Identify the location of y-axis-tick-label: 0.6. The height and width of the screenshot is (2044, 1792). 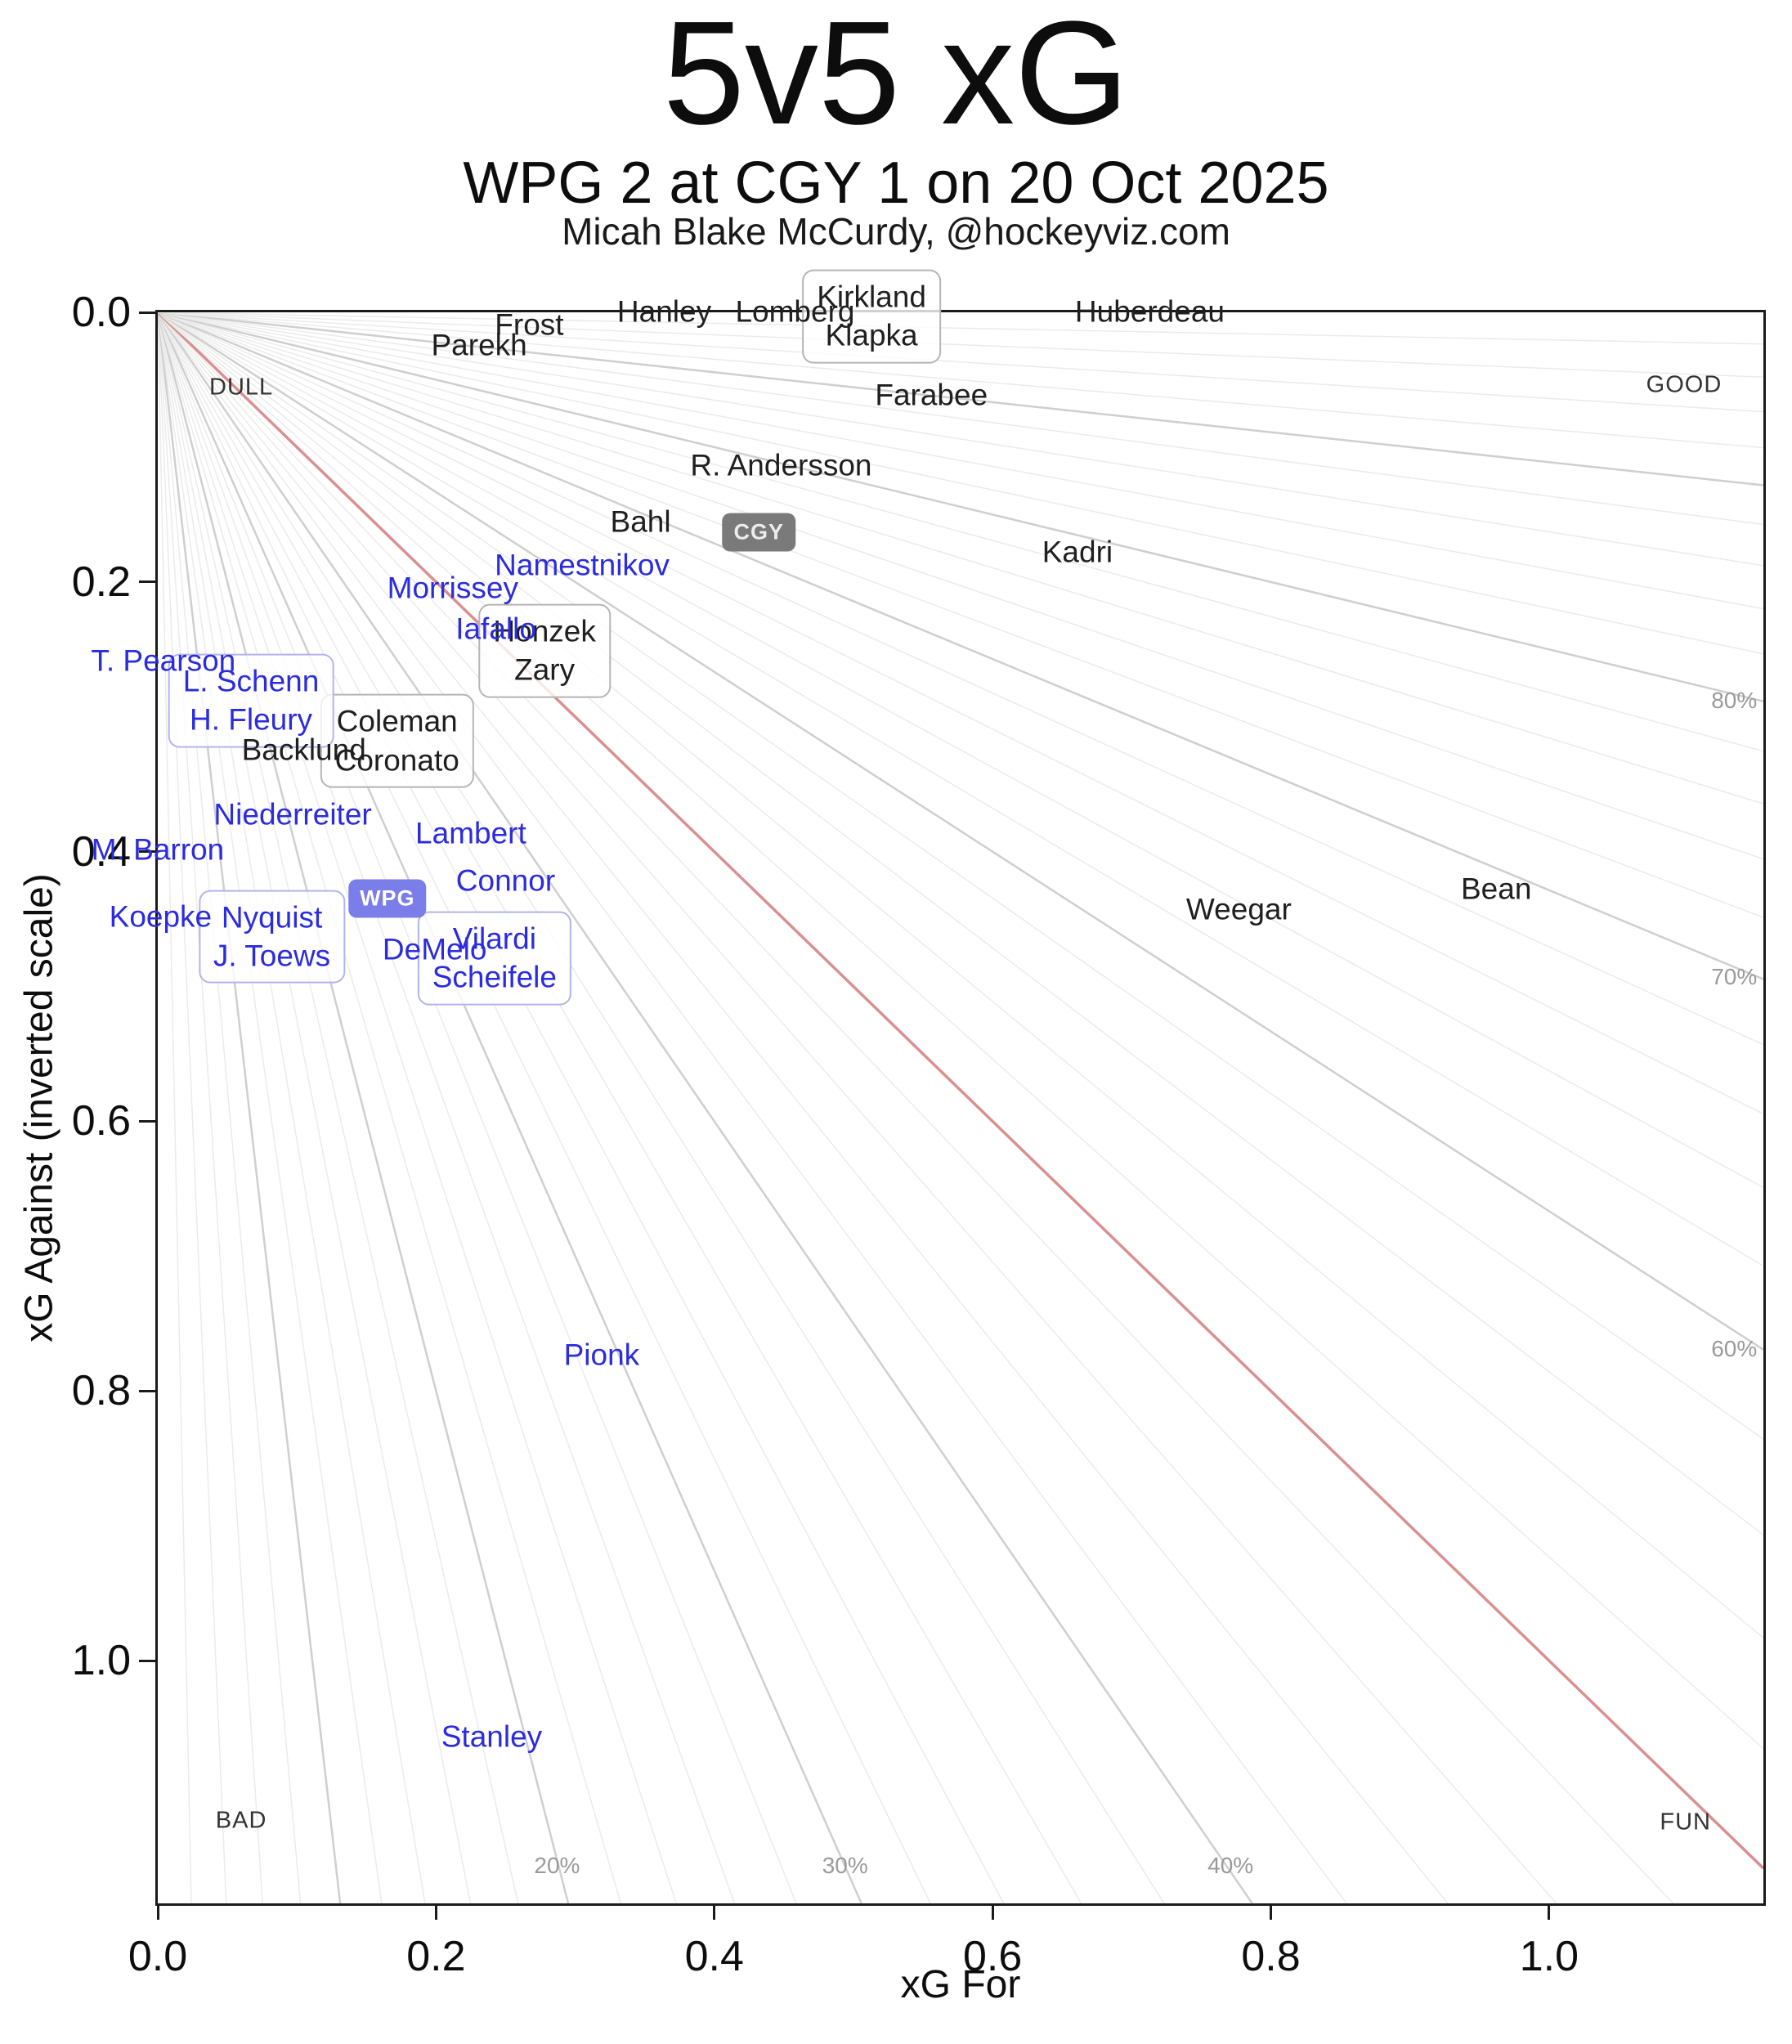
(101, 1121).